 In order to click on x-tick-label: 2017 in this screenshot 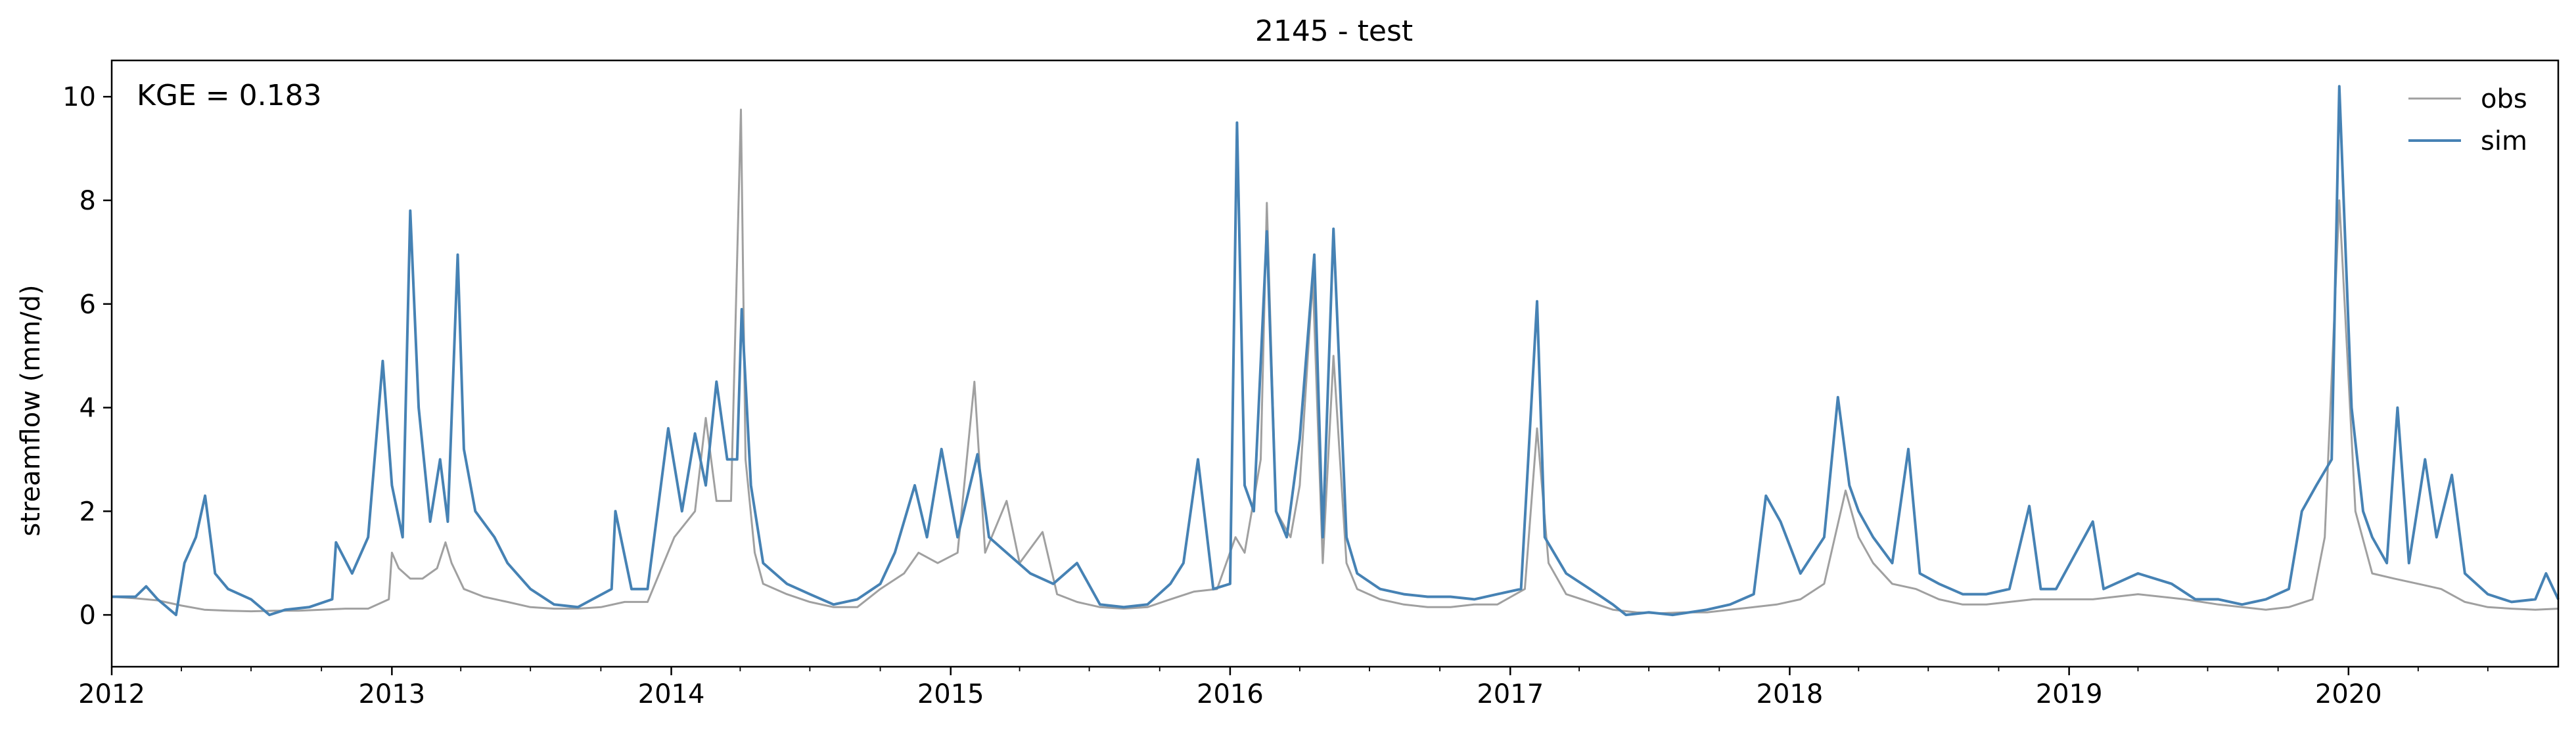, I will do `click(1511, 694)`.